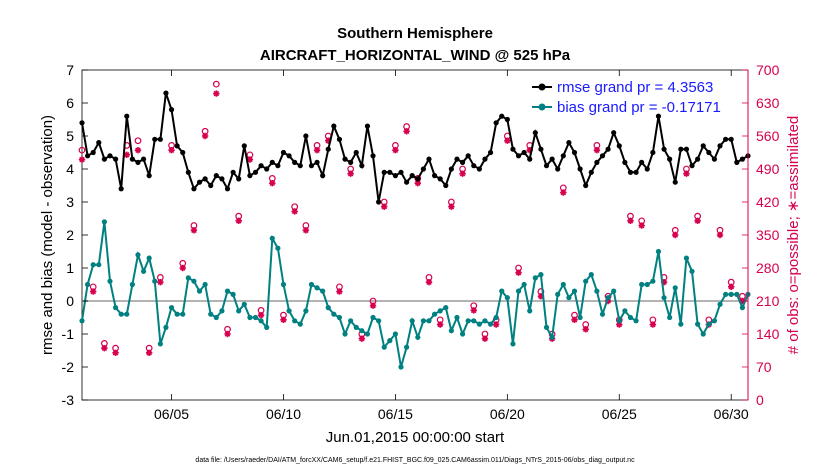  Describe the element at coordinates (542, 87) in the screenshot. I see `legend-rmse-marker` at that location.